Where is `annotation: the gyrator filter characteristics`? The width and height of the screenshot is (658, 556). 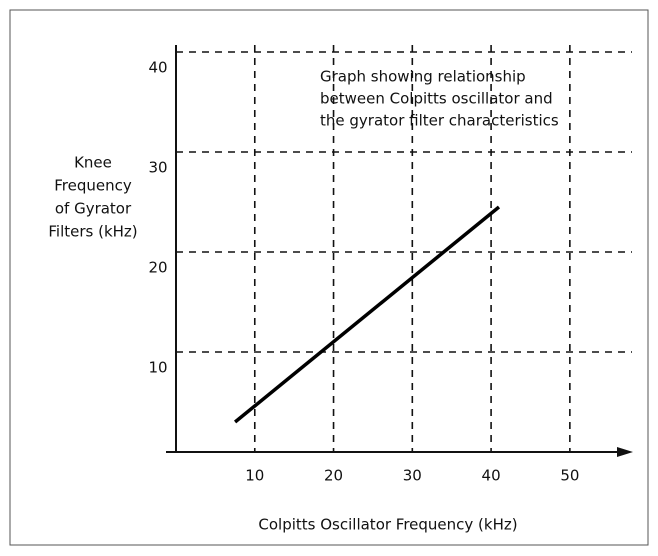
annotation: the gyrator filter characteristics is located at coordinates (439, 121).